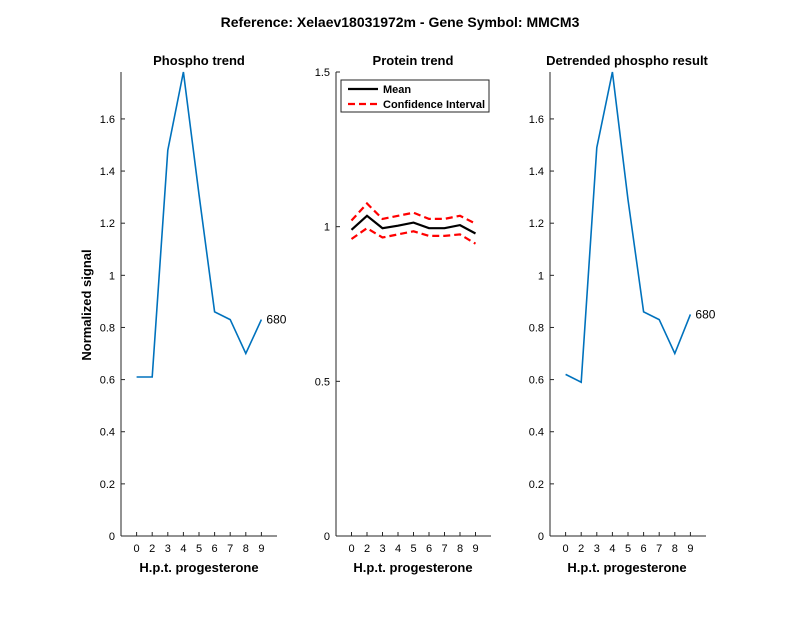 The height and width of the screenshot is (618, 800). Describe the element at coordinates (107, 172) in the screenshot. I see `phospho-trend-y-tick-label: 1.4` at that location.